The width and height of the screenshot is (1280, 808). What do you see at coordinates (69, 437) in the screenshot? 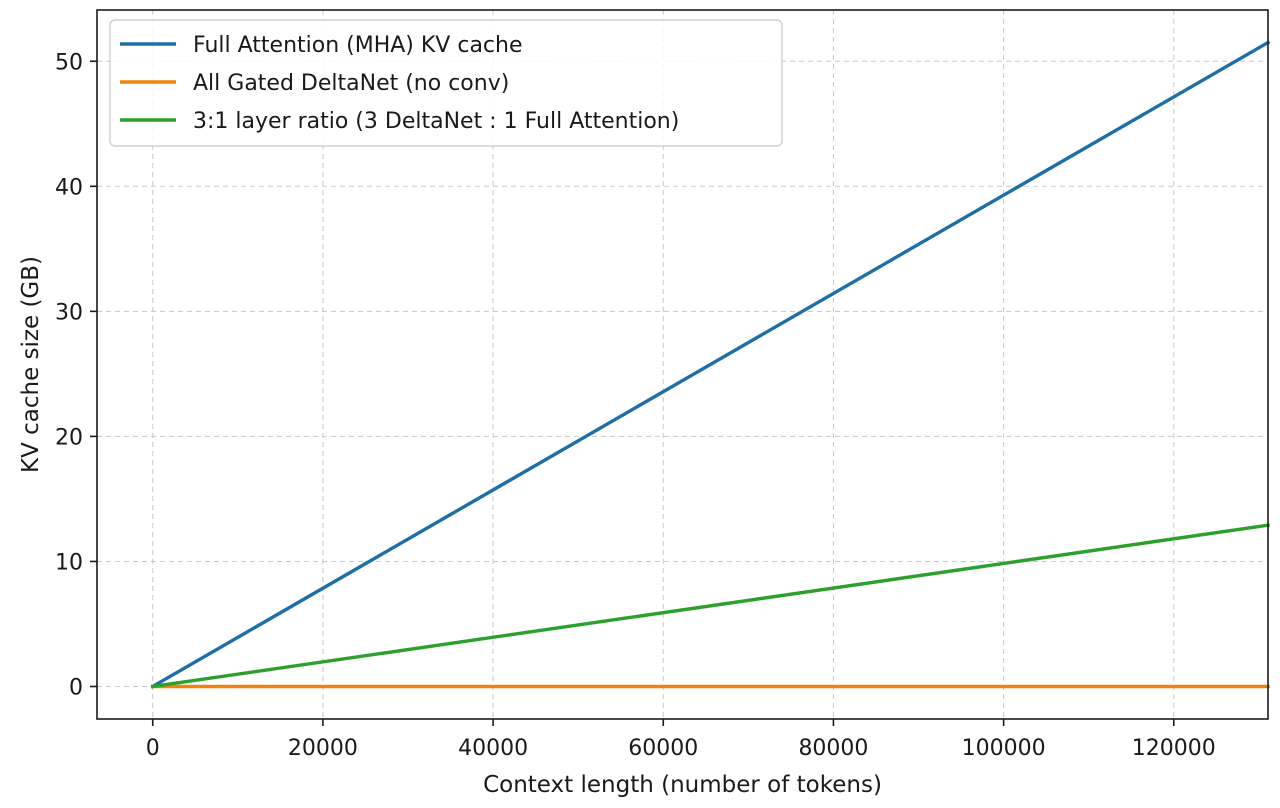
I see `y-tick-label: 20` at bounding box center [69, 437].